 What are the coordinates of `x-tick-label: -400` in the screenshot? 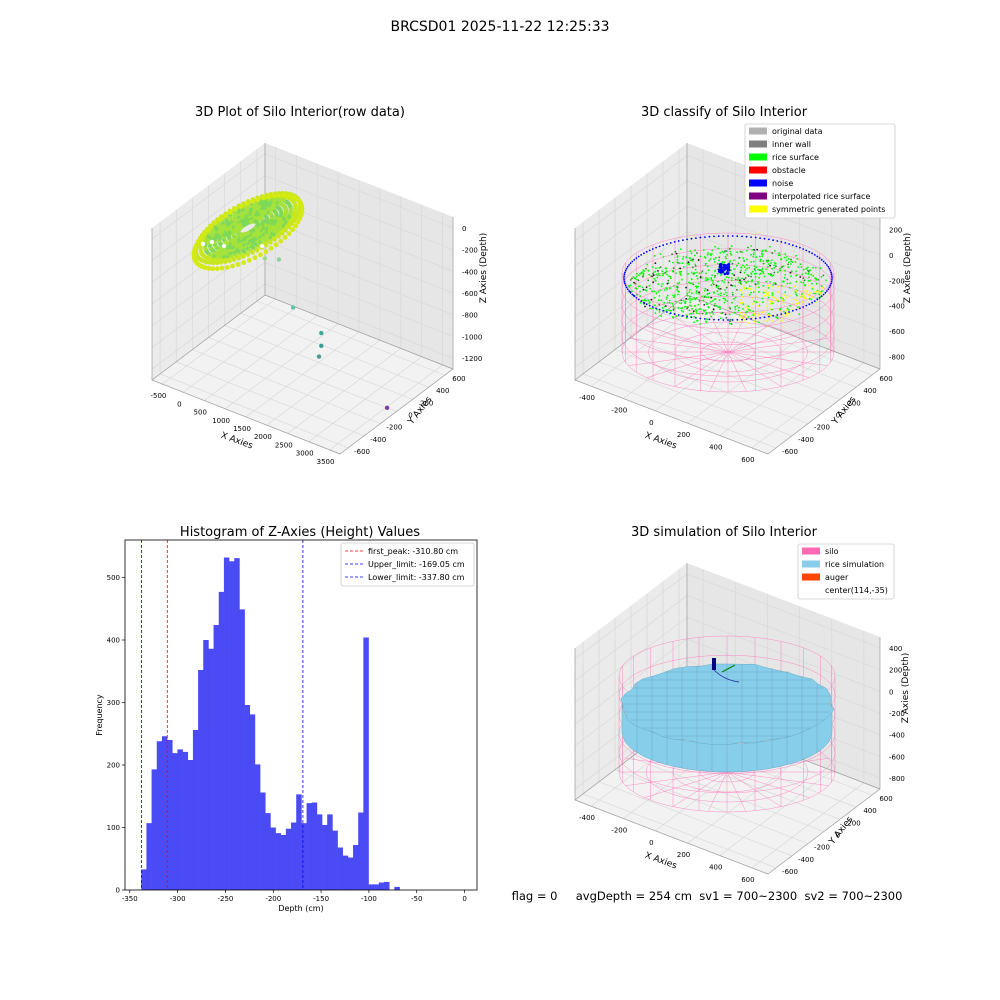 It's located at (587, 398).